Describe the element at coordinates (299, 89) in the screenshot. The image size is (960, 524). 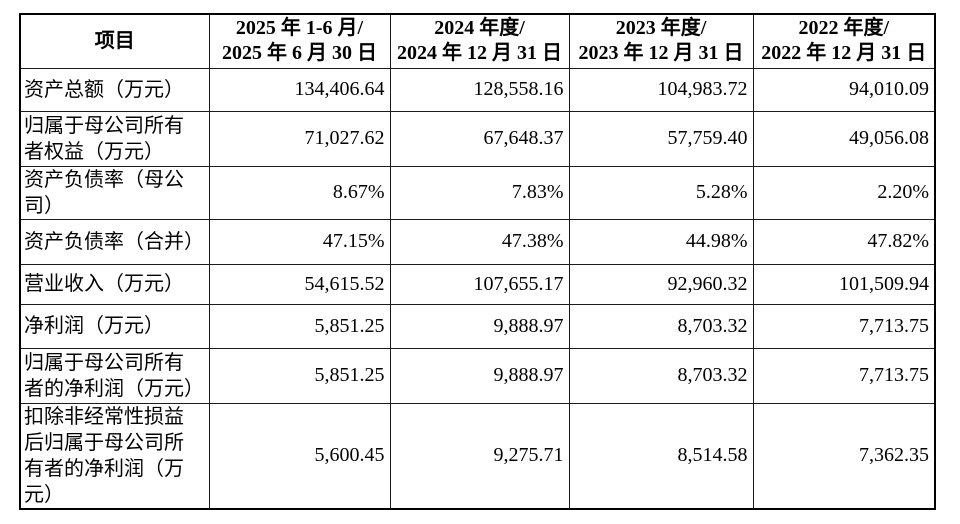
I see `value-cell: 134,406.64` at that location.